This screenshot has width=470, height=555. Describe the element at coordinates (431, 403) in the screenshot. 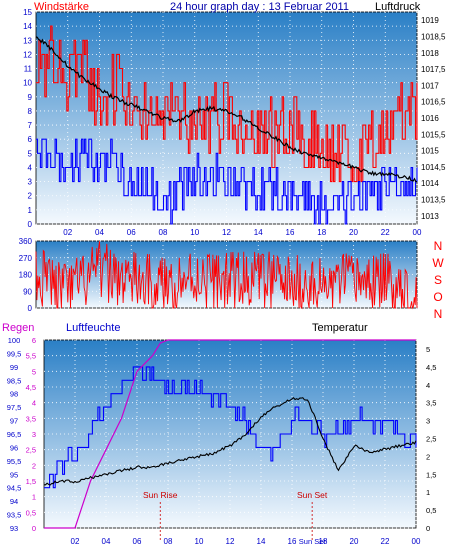

I see `temperature-tick-label: 3,5` at that location.